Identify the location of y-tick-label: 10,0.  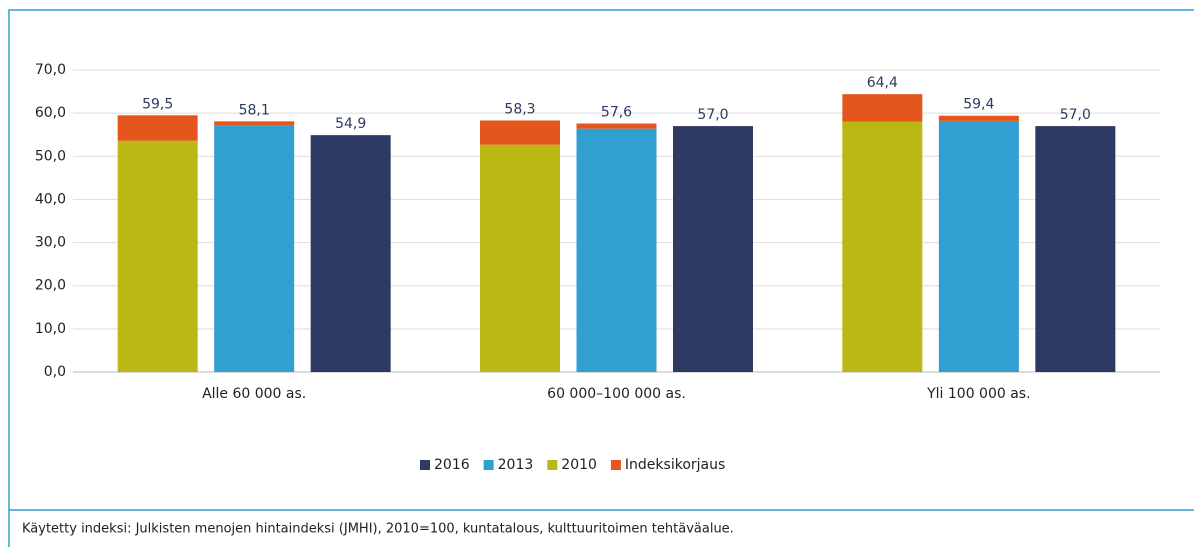
(50, 329).